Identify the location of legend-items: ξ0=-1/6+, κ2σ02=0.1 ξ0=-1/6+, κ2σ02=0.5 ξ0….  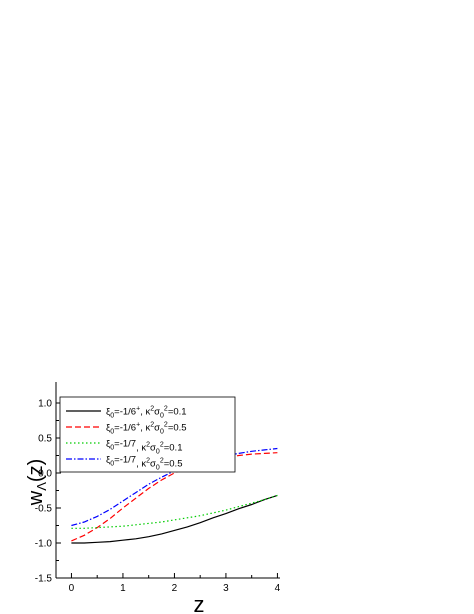
(126, 439).